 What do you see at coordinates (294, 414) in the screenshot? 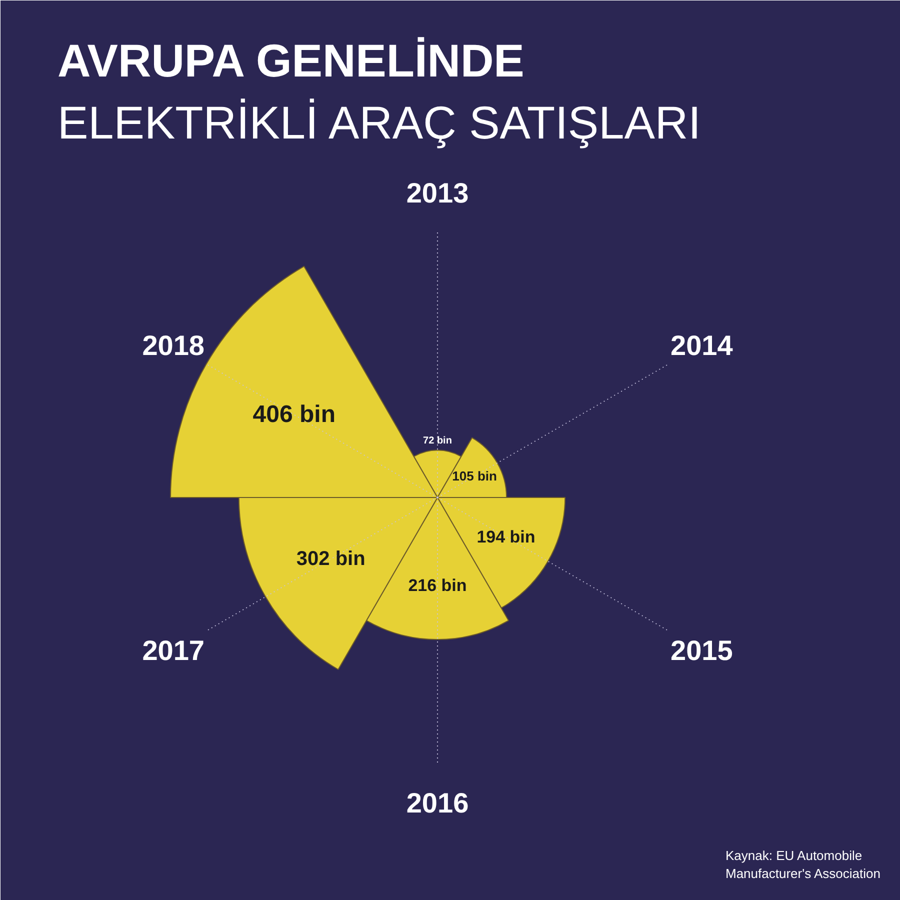
I see `data-label: 406 bin` at bounding box center [294, 414].